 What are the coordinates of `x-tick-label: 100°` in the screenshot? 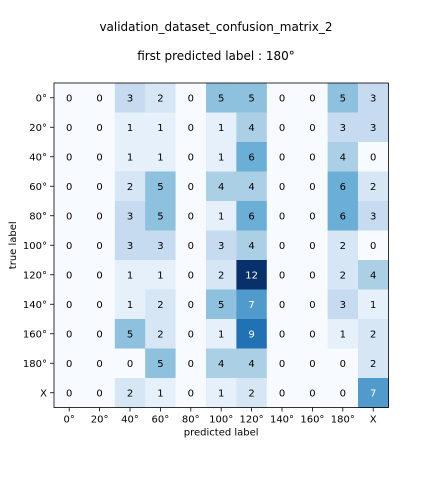 It's located at (221, 420).